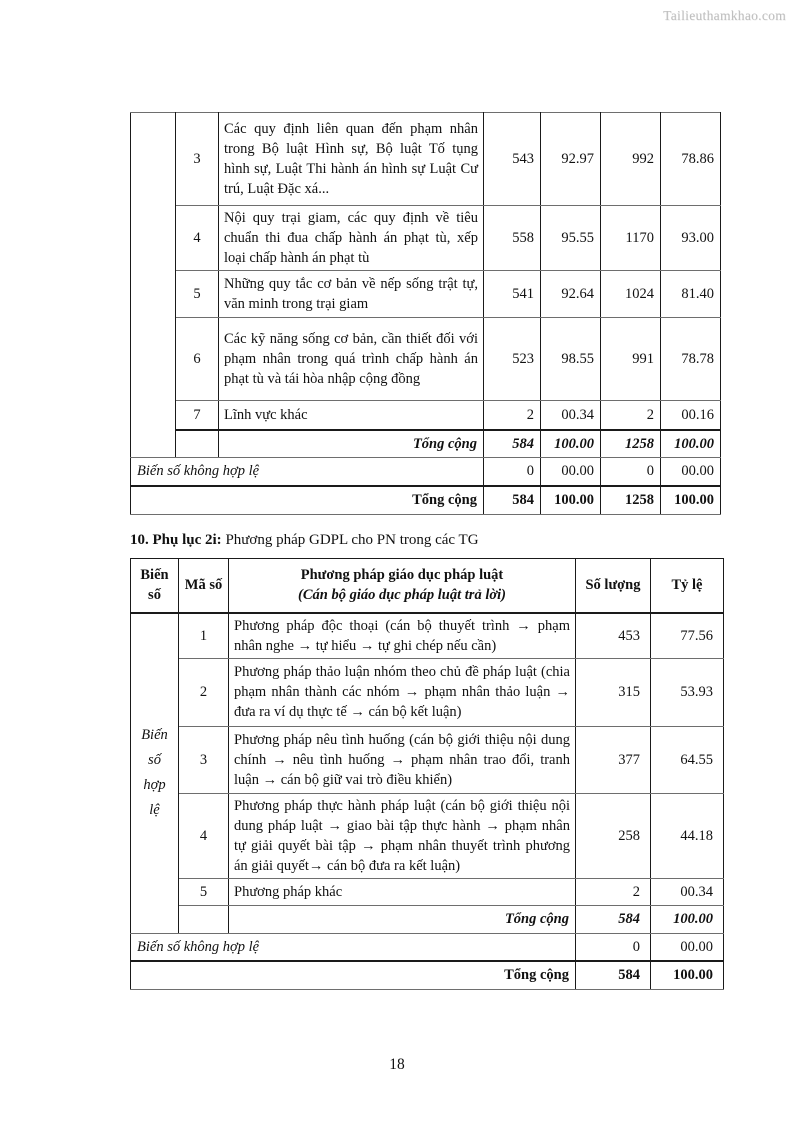 The image size is (794, 1123). I want to click on cell-code: 5, so click(197, 294).